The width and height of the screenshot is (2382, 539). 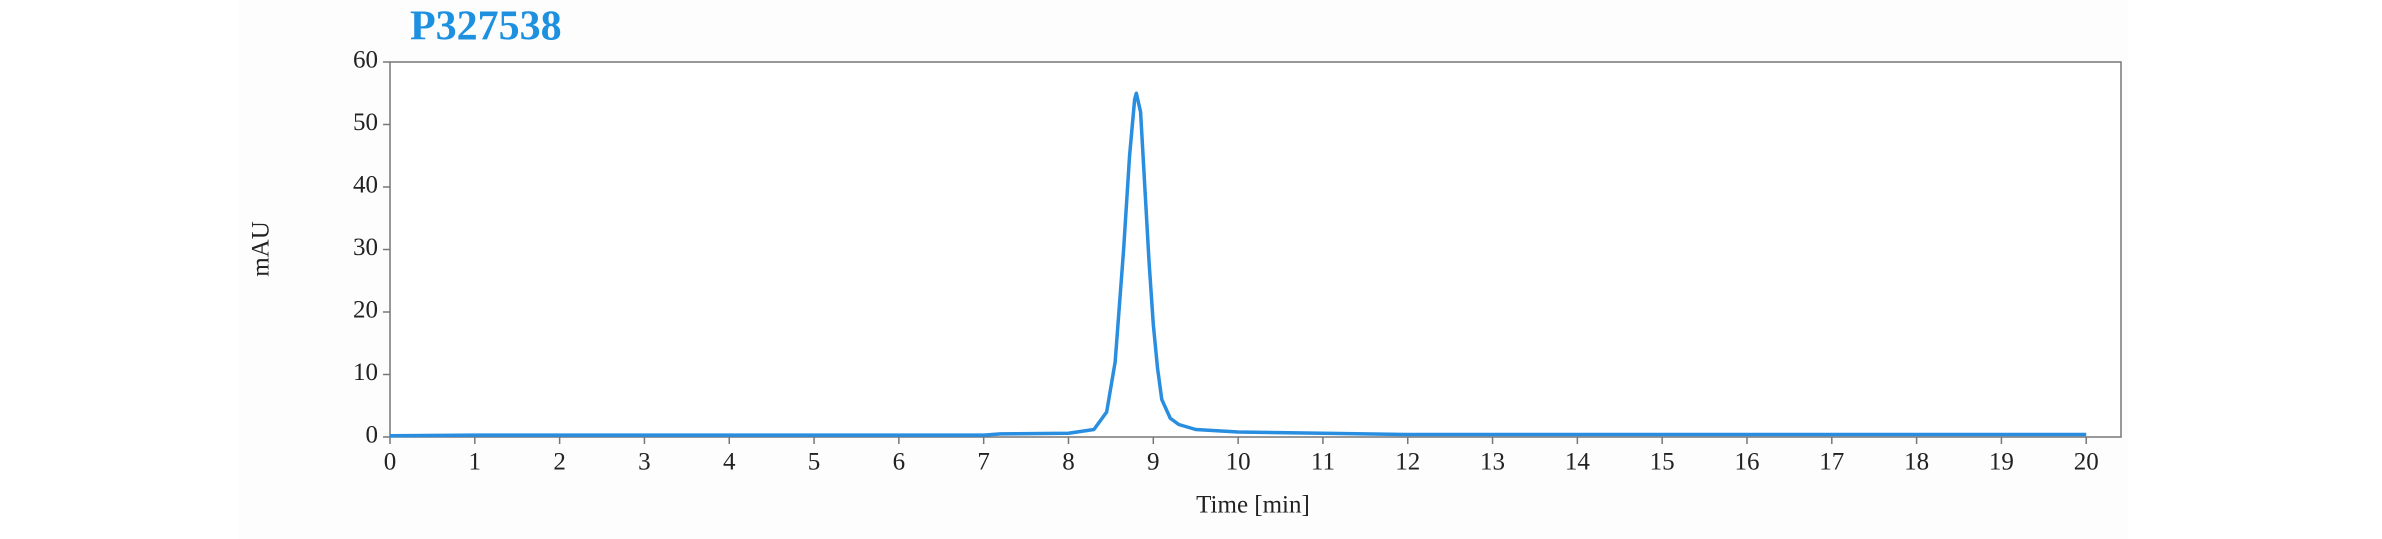 What do you see at coordinates (2001, 462) in the screenshot?
I see `x-tick-label: 19` at bounding box center [2001, 462].